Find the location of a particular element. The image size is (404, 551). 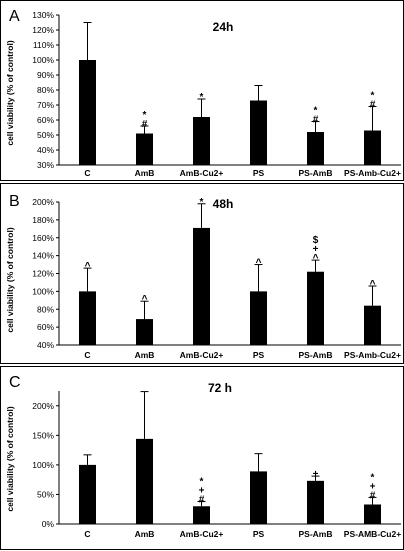

chart-title: 48h is located at coordinates (223, 204).